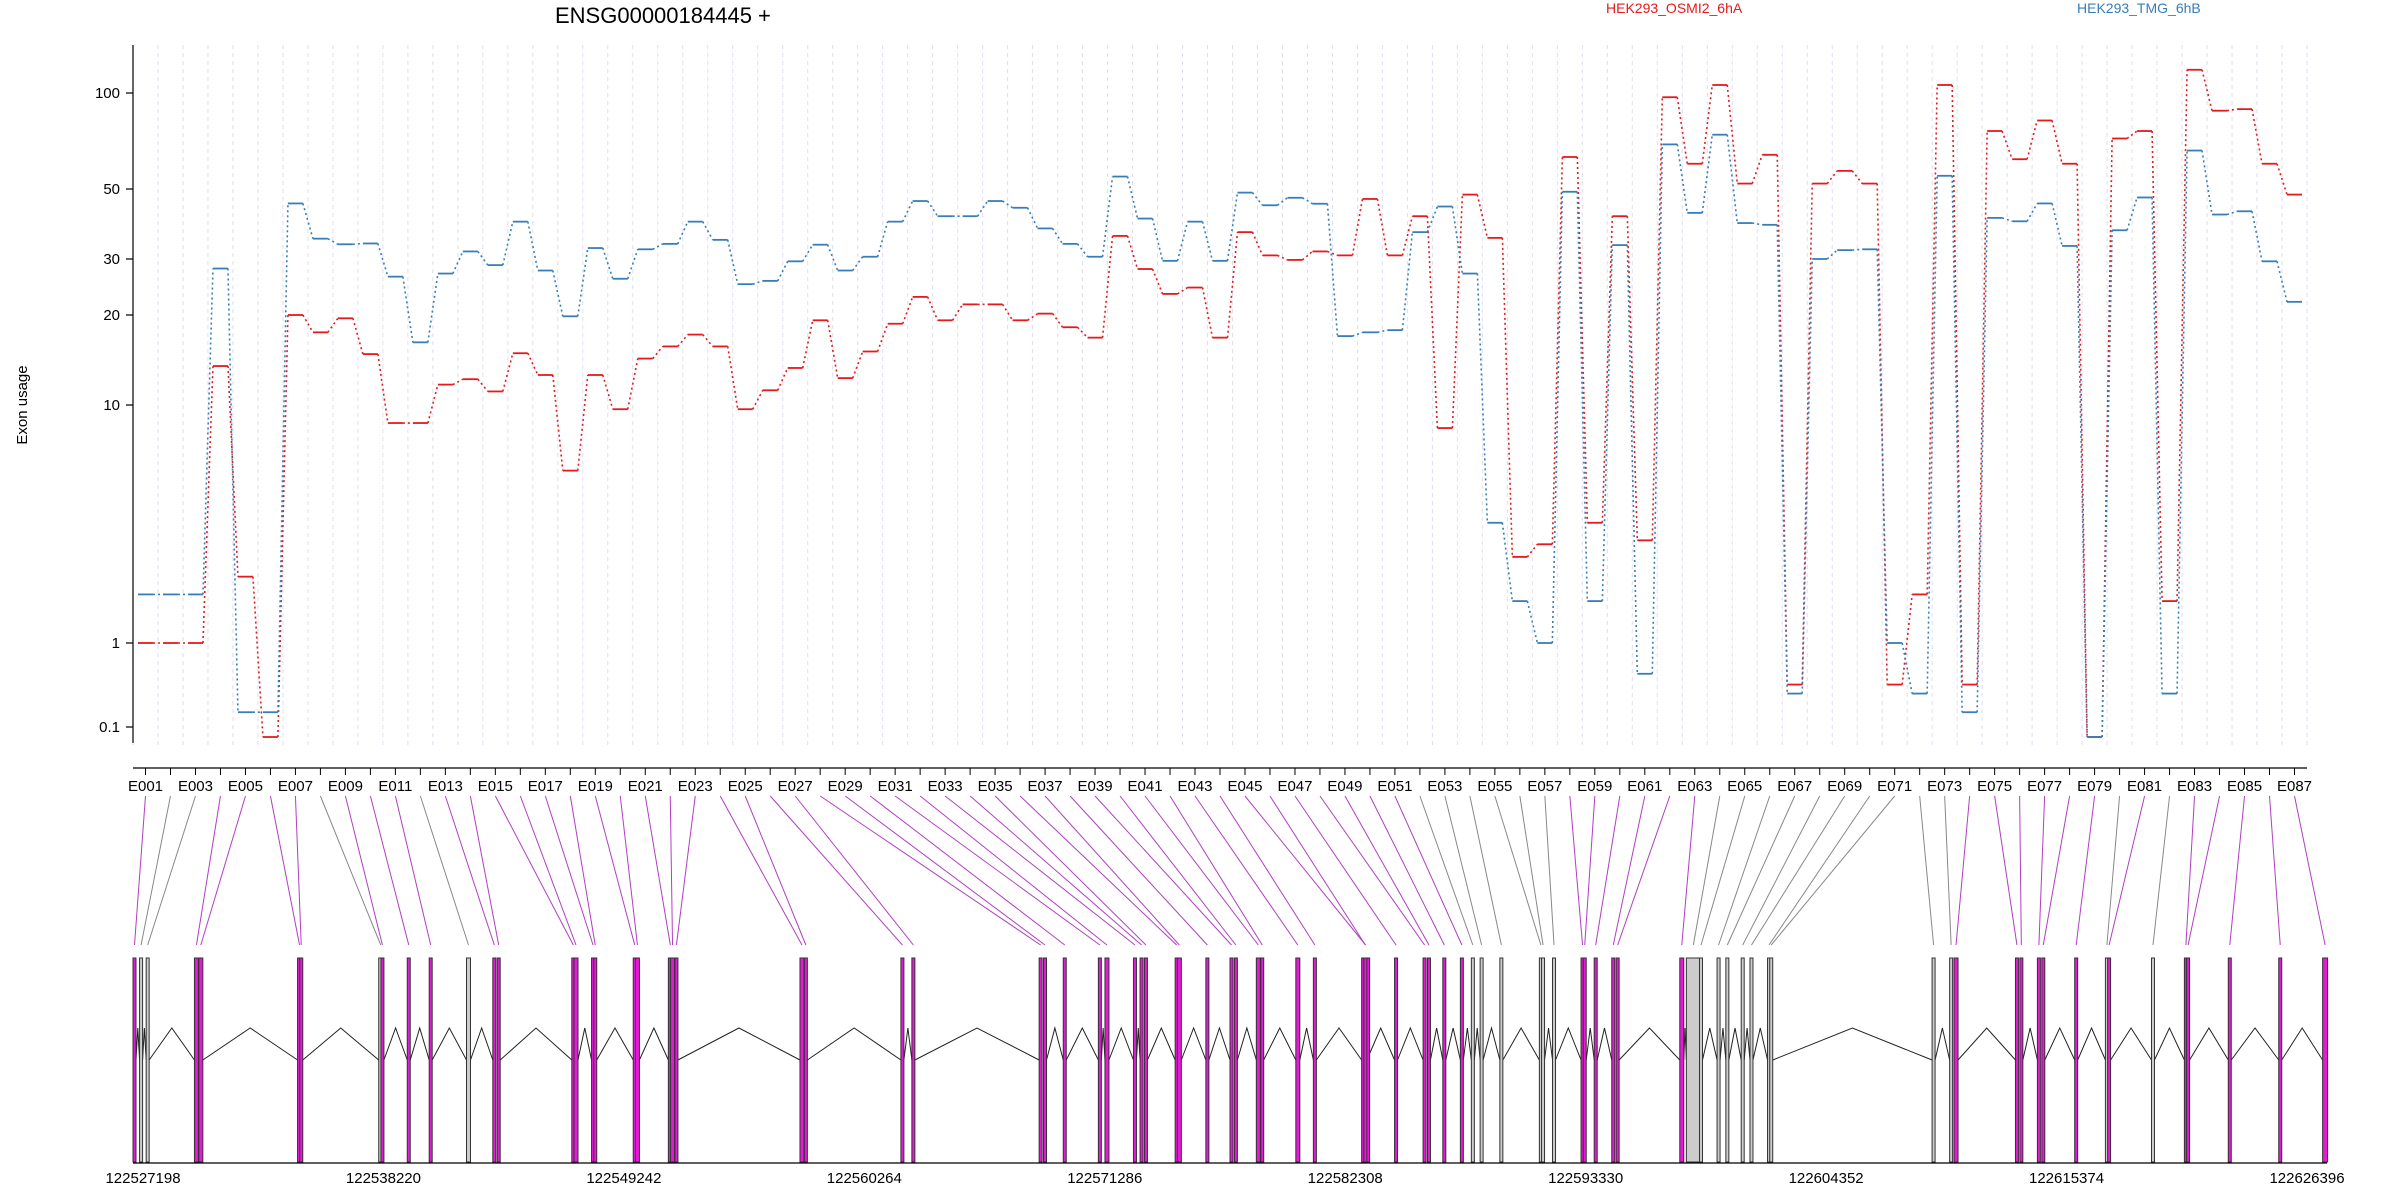 This screenshot has height=1200, width=2400. Describe the element at coordinates (295, 786) in the screenshot. I see `exon-axis-label: E007` at that location.